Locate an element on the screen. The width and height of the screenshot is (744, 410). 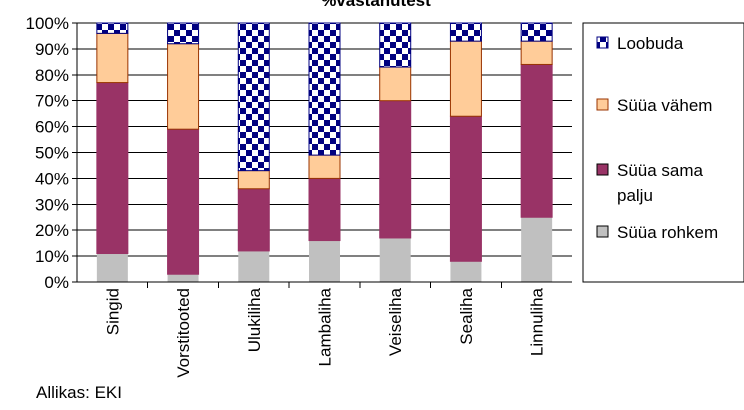
category-label: Linnuliha is located at coordinates (537, 321).